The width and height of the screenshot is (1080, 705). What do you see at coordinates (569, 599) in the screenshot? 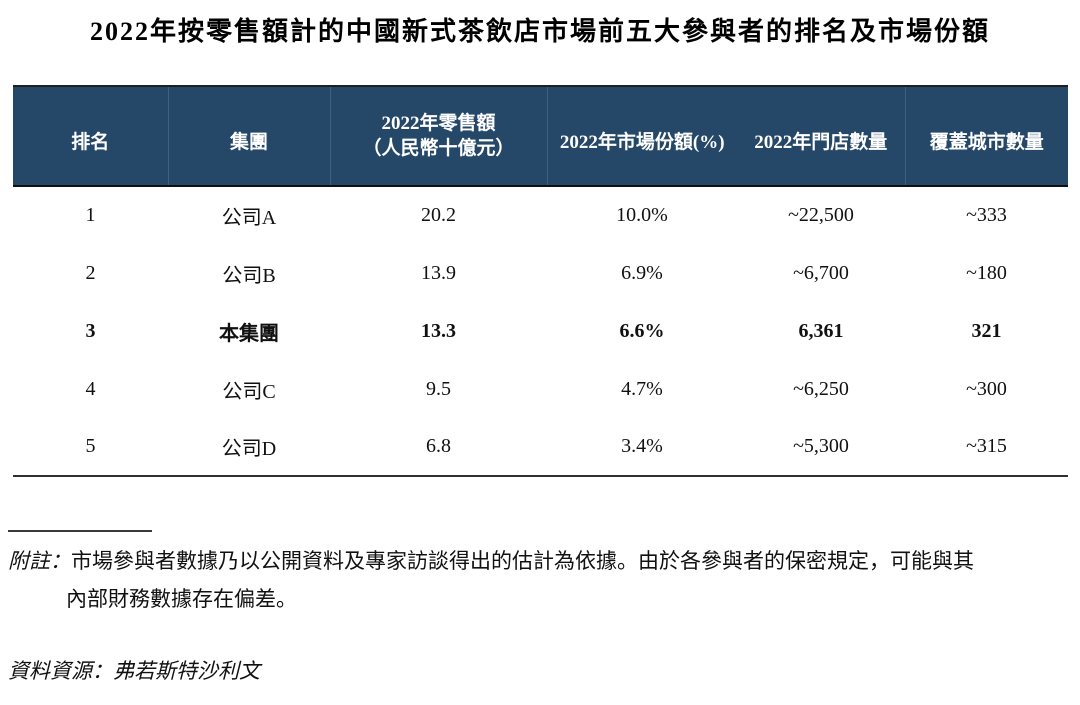
I see `footnote-line-2: 內部財務數據存在偏差。` at bounding box center [569, 599].